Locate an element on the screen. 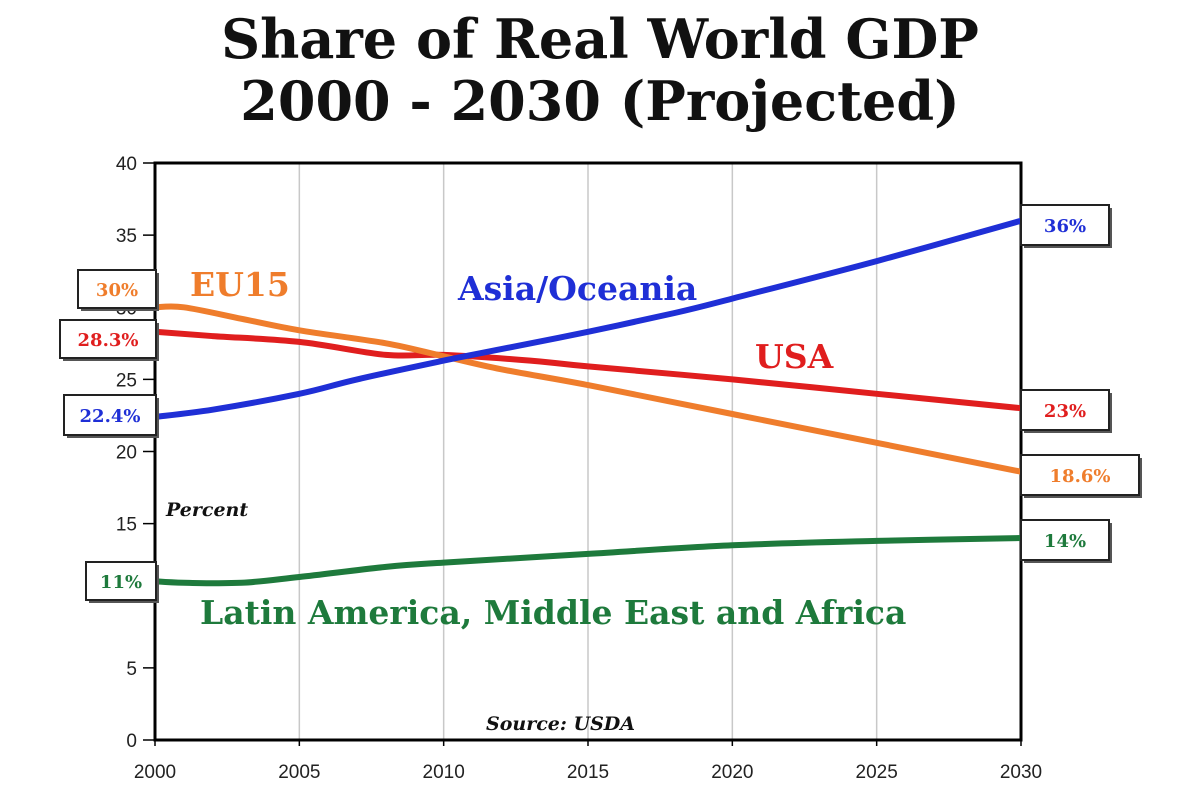 The image size is (1200, 800). x-tick-label-2020: 2020 is located at coordinates (732, 772).